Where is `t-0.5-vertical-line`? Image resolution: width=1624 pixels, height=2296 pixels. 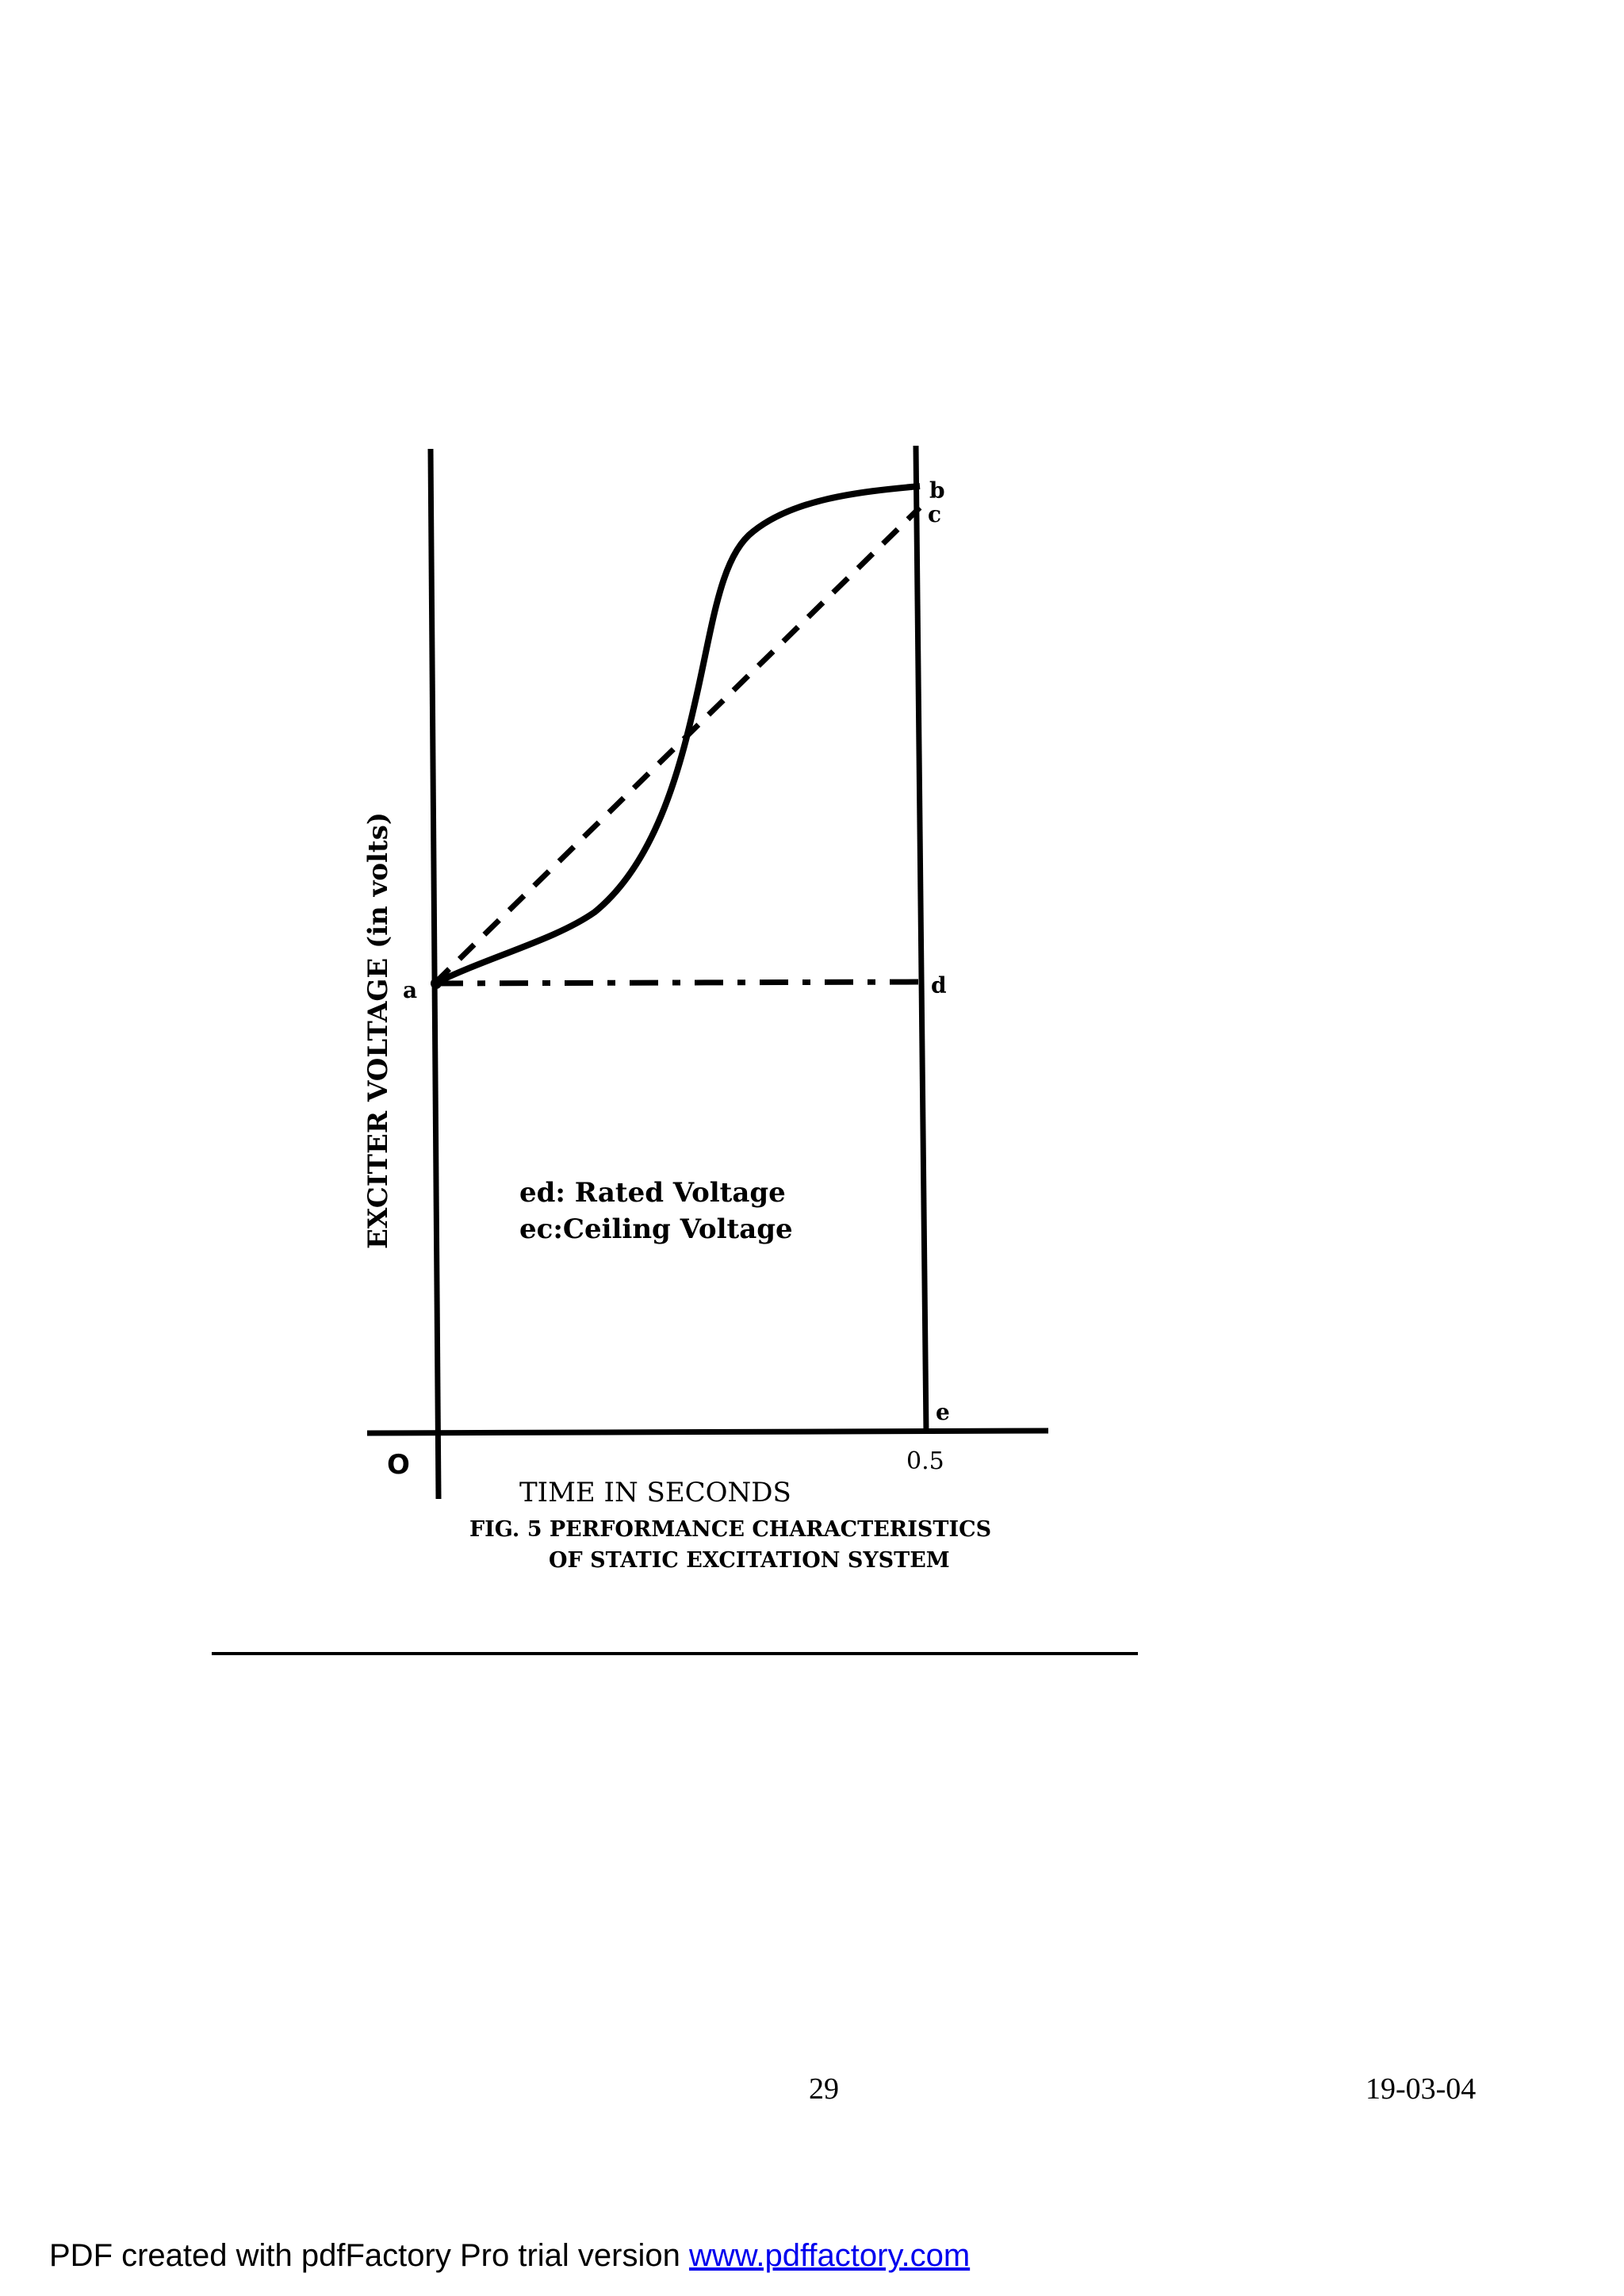
t-0.5-vertical-line is located at coordinates (921, 940).